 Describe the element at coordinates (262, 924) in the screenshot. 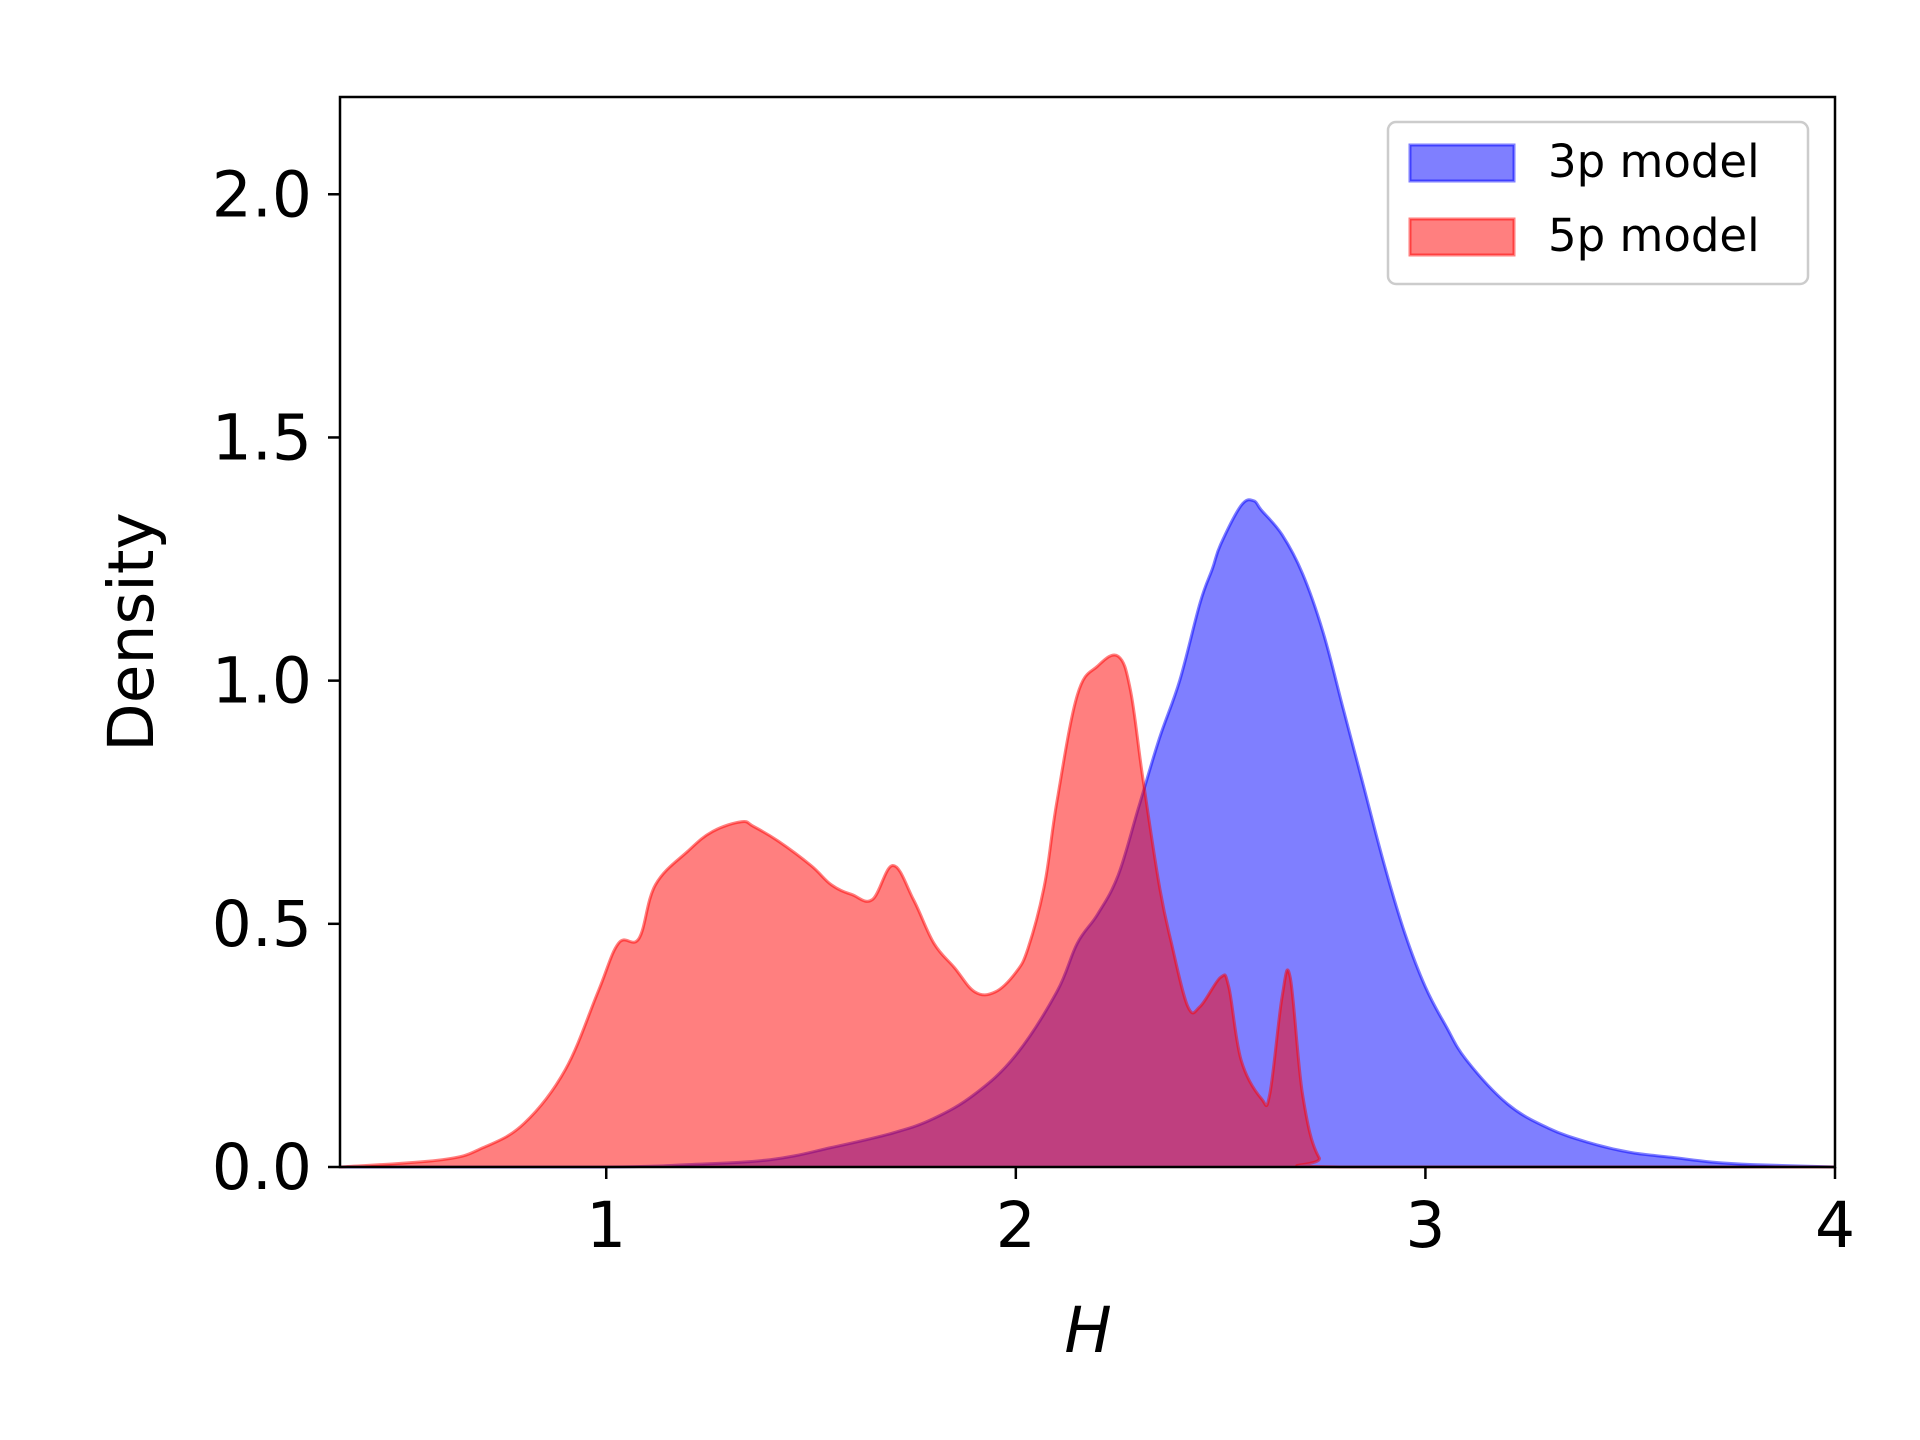

I see `y-tick-label: 0.5` at that location.